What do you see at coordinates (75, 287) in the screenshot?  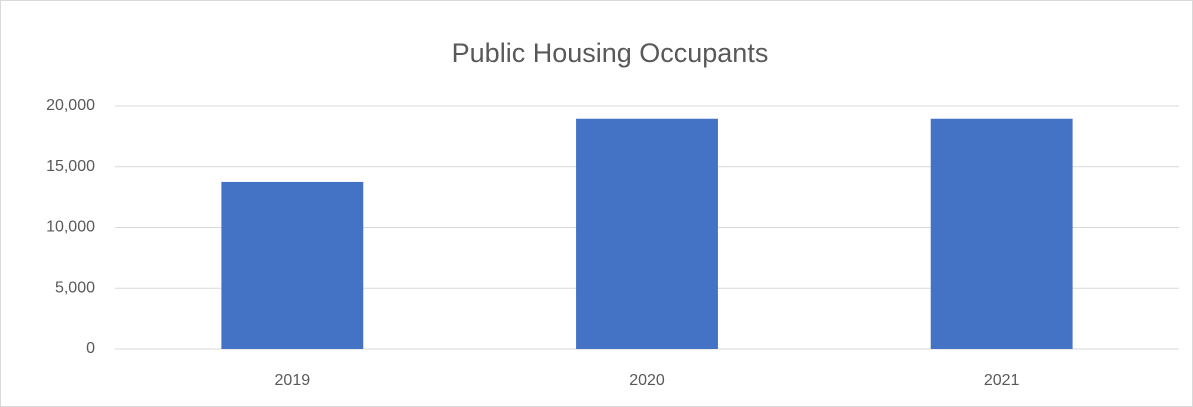 I see `y-tick-label: 5,000` at bounding box center [75, 287].